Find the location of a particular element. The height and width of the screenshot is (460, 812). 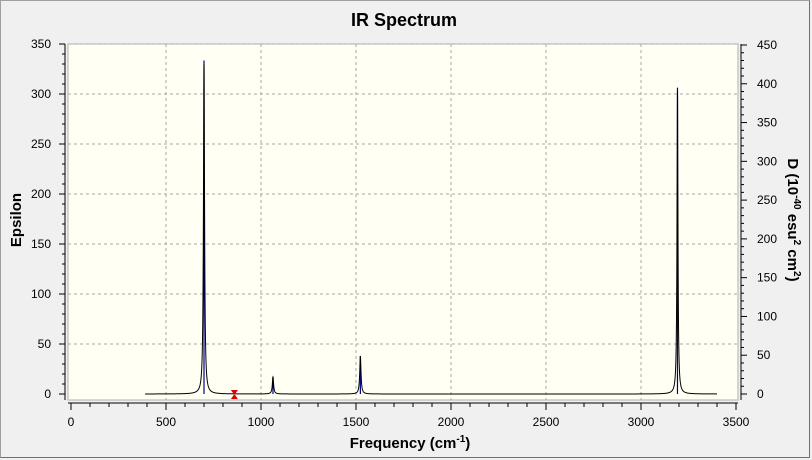

y2-axis-label: D (10-40 esu2 cm2) is located at coordinates (793, 219).